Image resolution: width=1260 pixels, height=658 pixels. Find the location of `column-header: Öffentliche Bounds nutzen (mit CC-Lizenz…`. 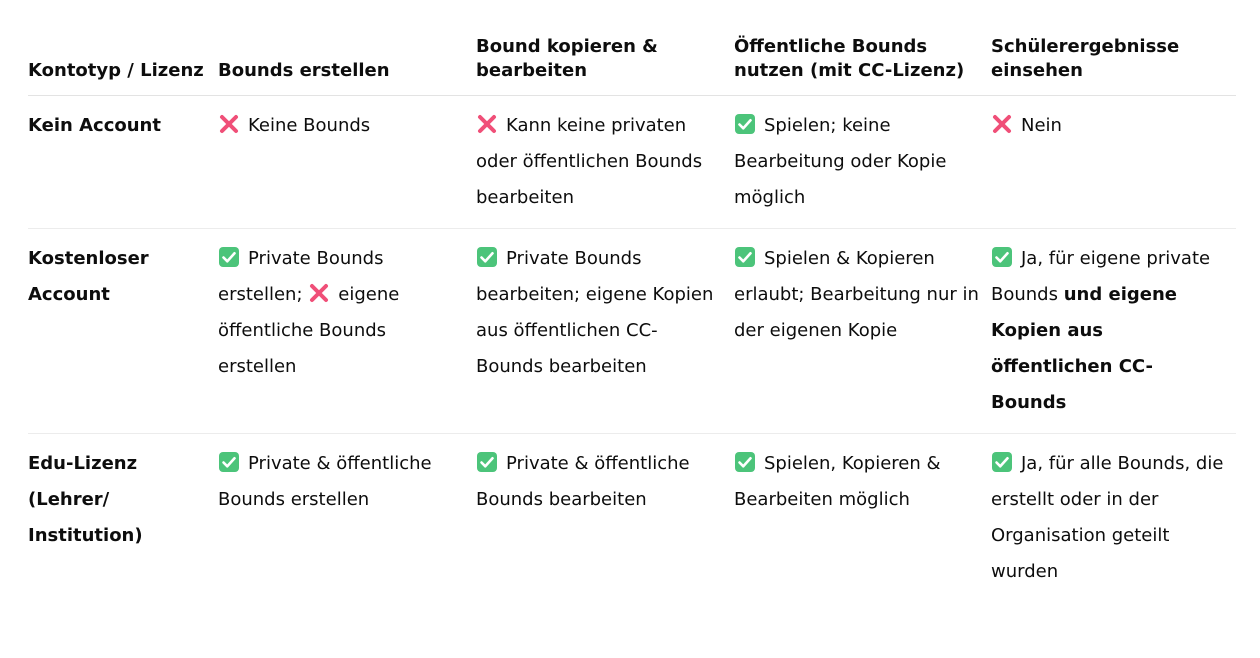

column-header: Öffentliche Bounds nutzen (mit CC-Lizenz… is located at coordinates (862, 48).